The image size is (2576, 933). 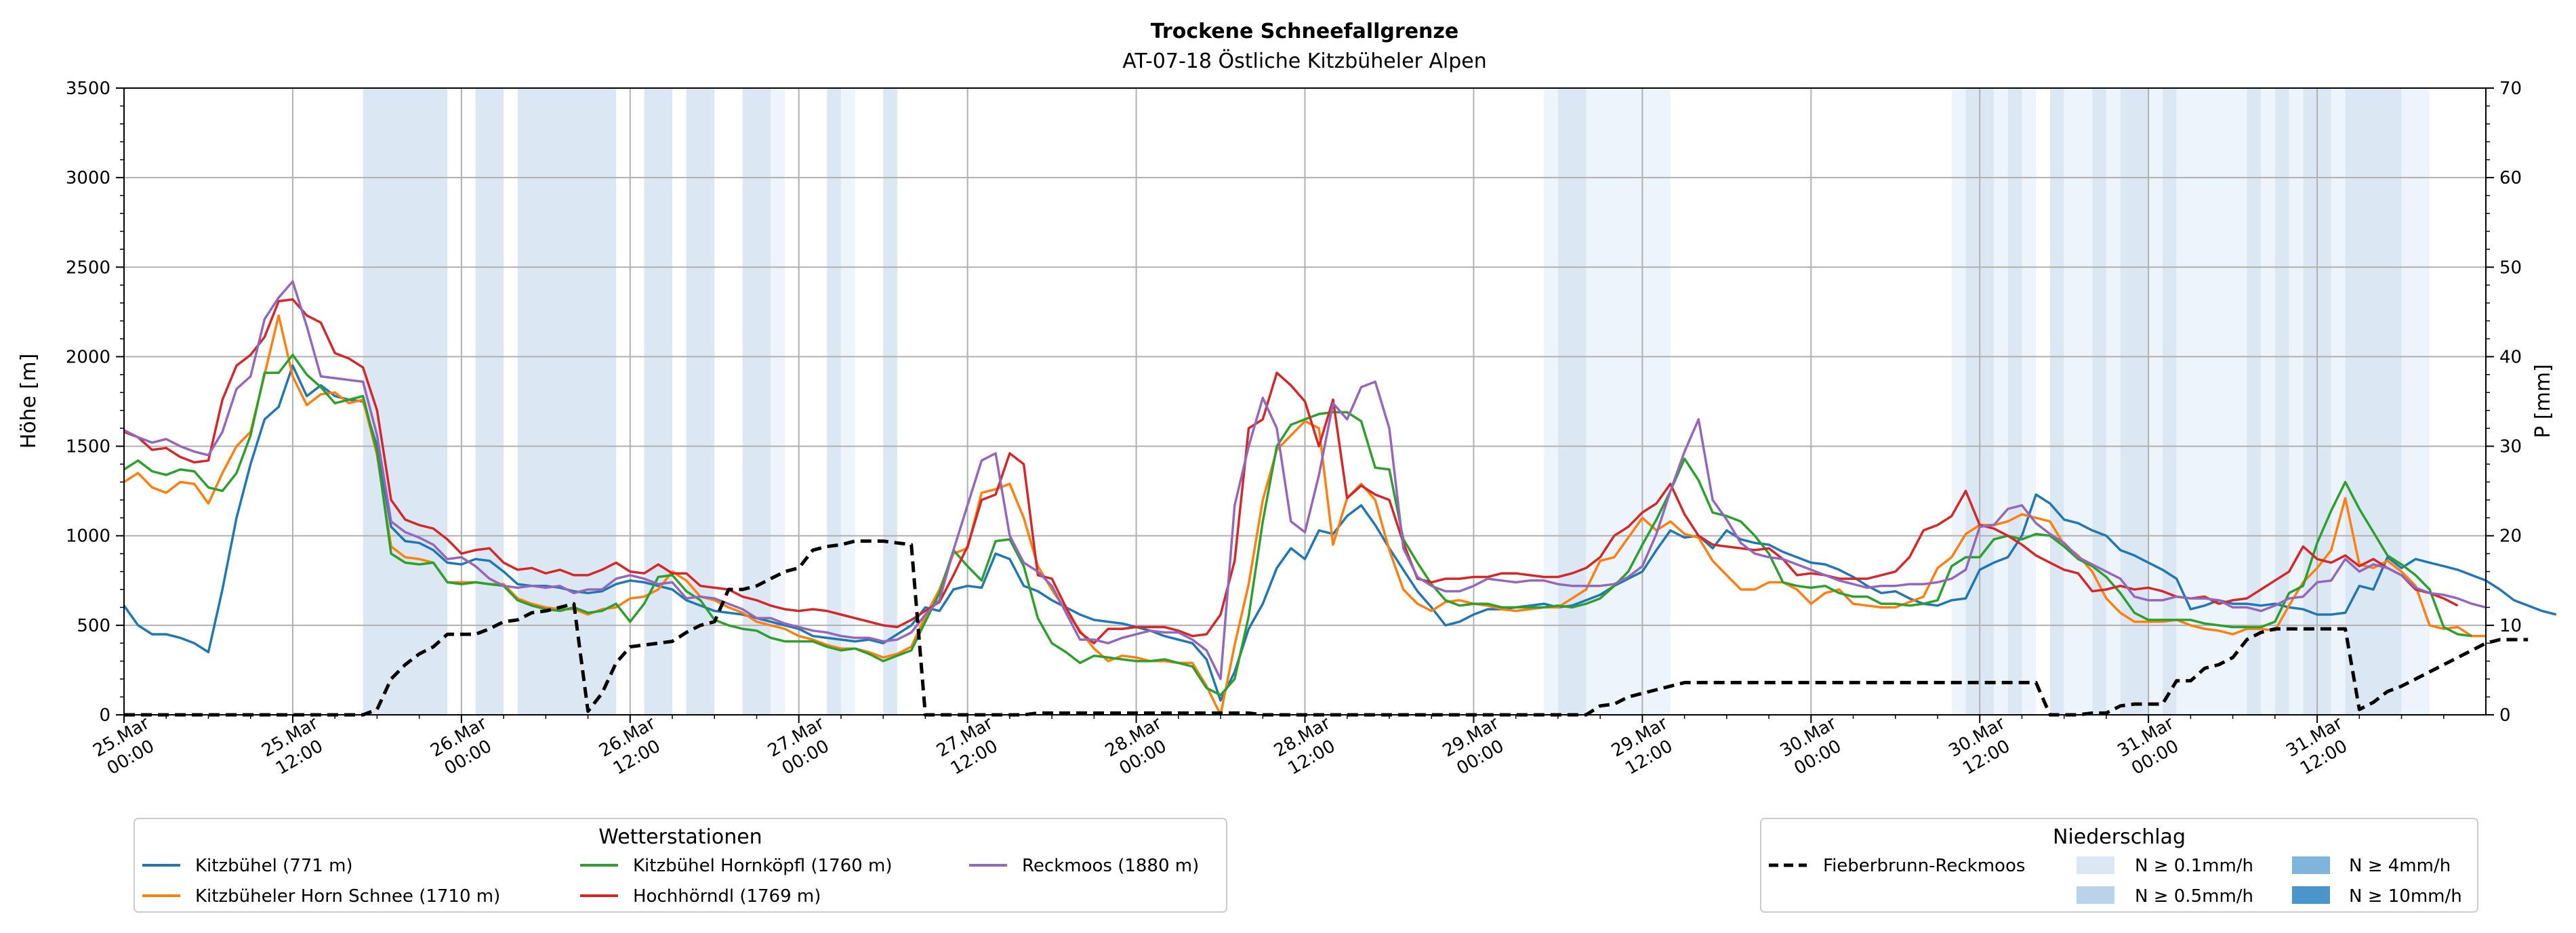 I want to click on y2-tick-label: 40, so click(x=2510, y=357).